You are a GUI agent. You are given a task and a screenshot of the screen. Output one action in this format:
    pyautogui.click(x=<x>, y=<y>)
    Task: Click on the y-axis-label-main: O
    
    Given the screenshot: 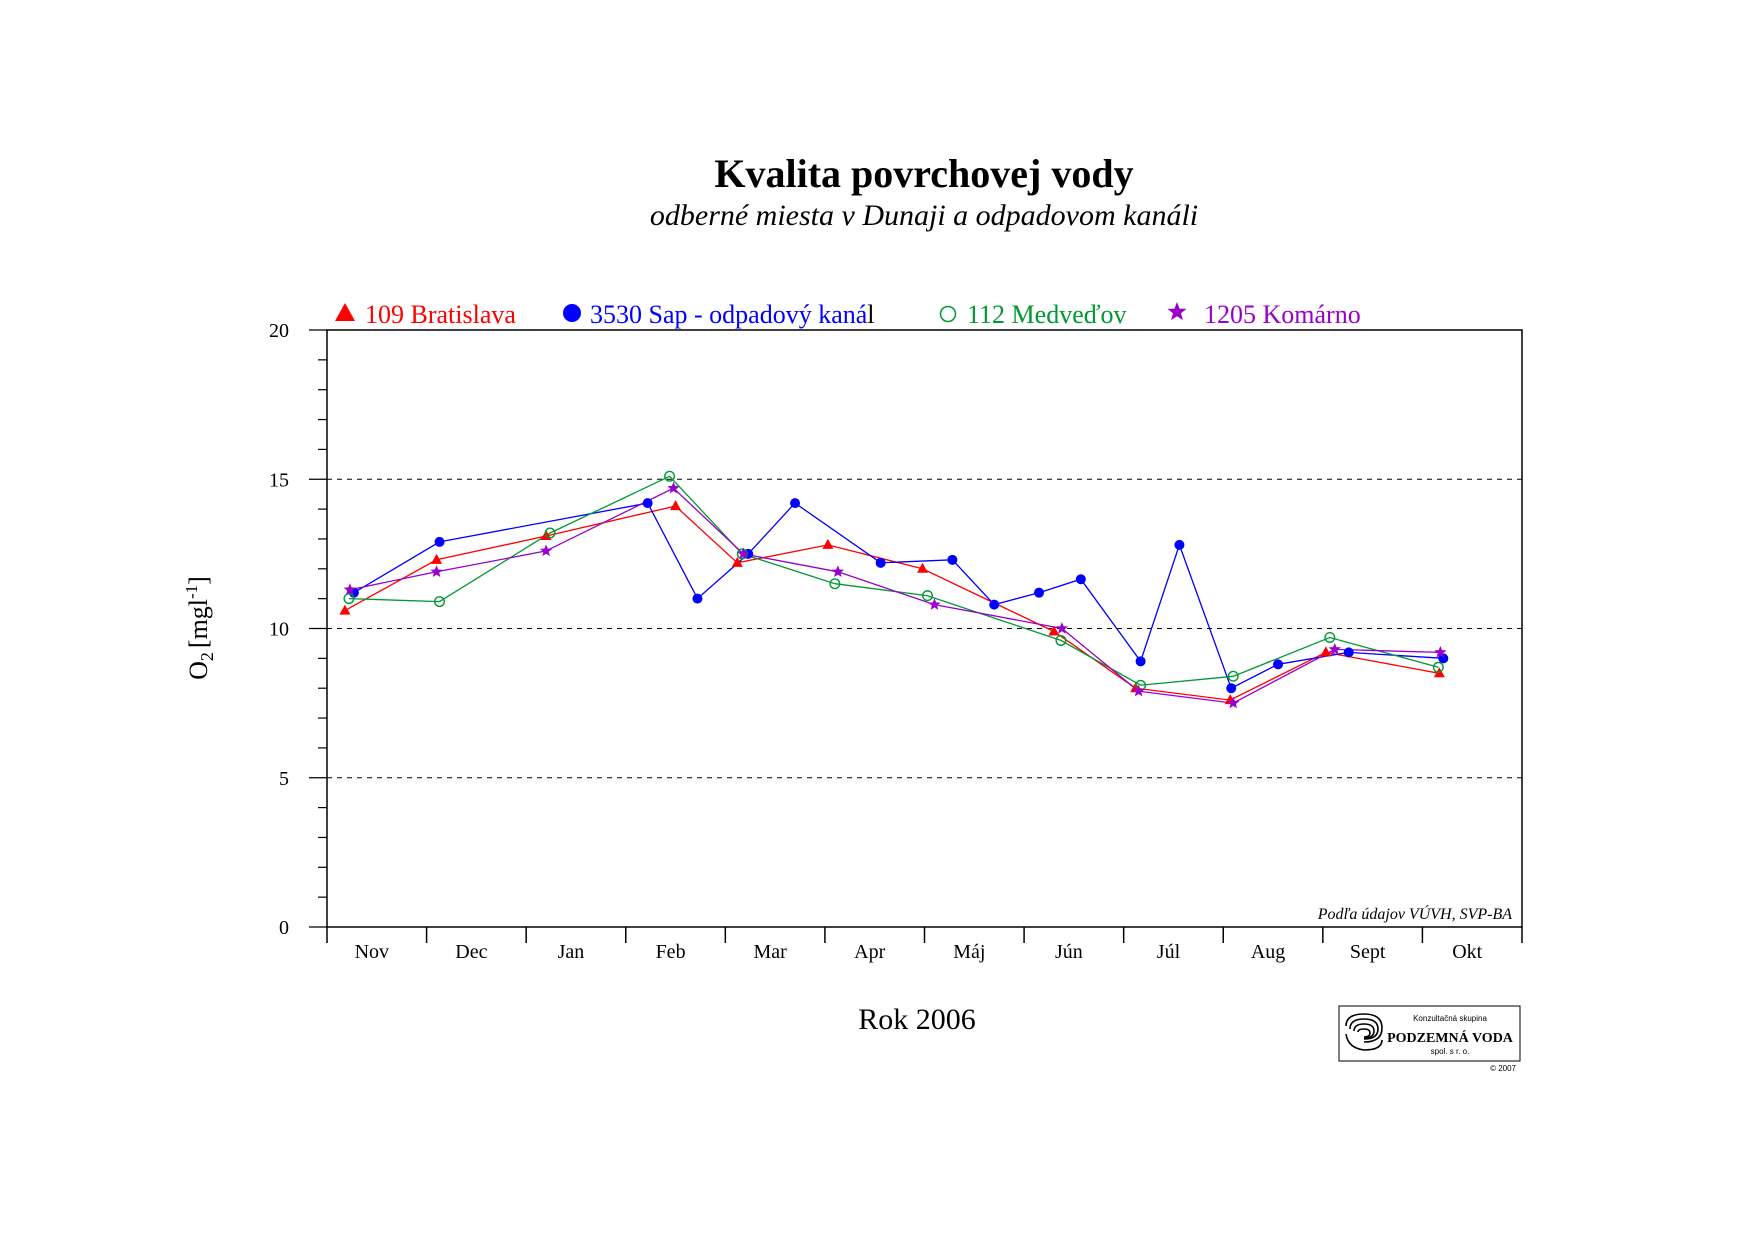 What is the action you would take?
    pyautogui.click(x=198, y=670)
    